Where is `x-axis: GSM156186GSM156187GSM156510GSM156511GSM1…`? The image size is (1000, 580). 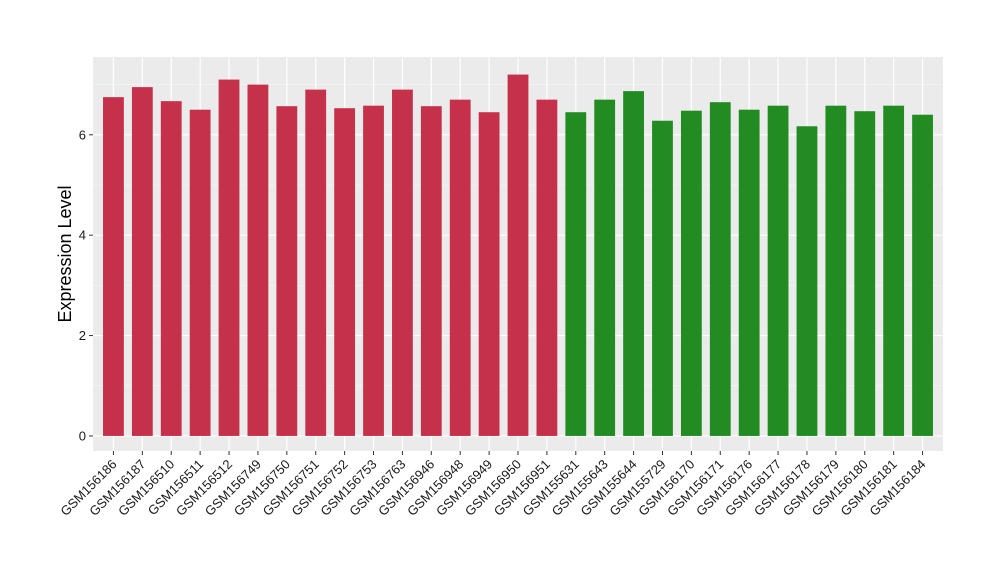 x-axis: GSM156186GSM156187GSM156510GSM156511GSM1… is located at coordinates (493, 485).